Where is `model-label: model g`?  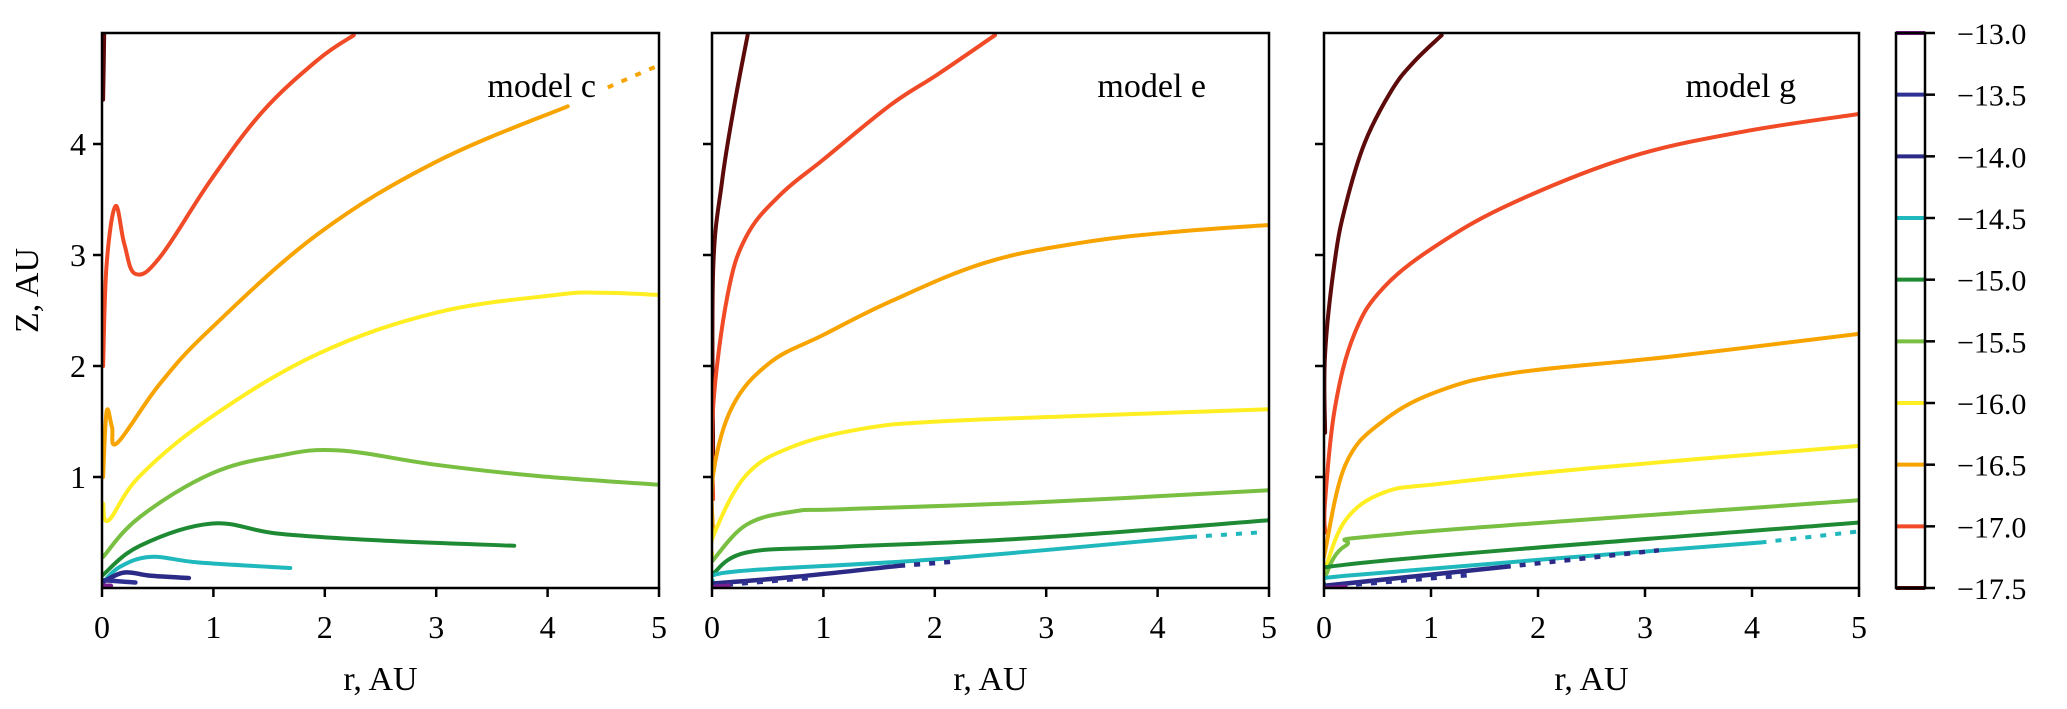
model-label: model g is located at coordinates (1741, 86).